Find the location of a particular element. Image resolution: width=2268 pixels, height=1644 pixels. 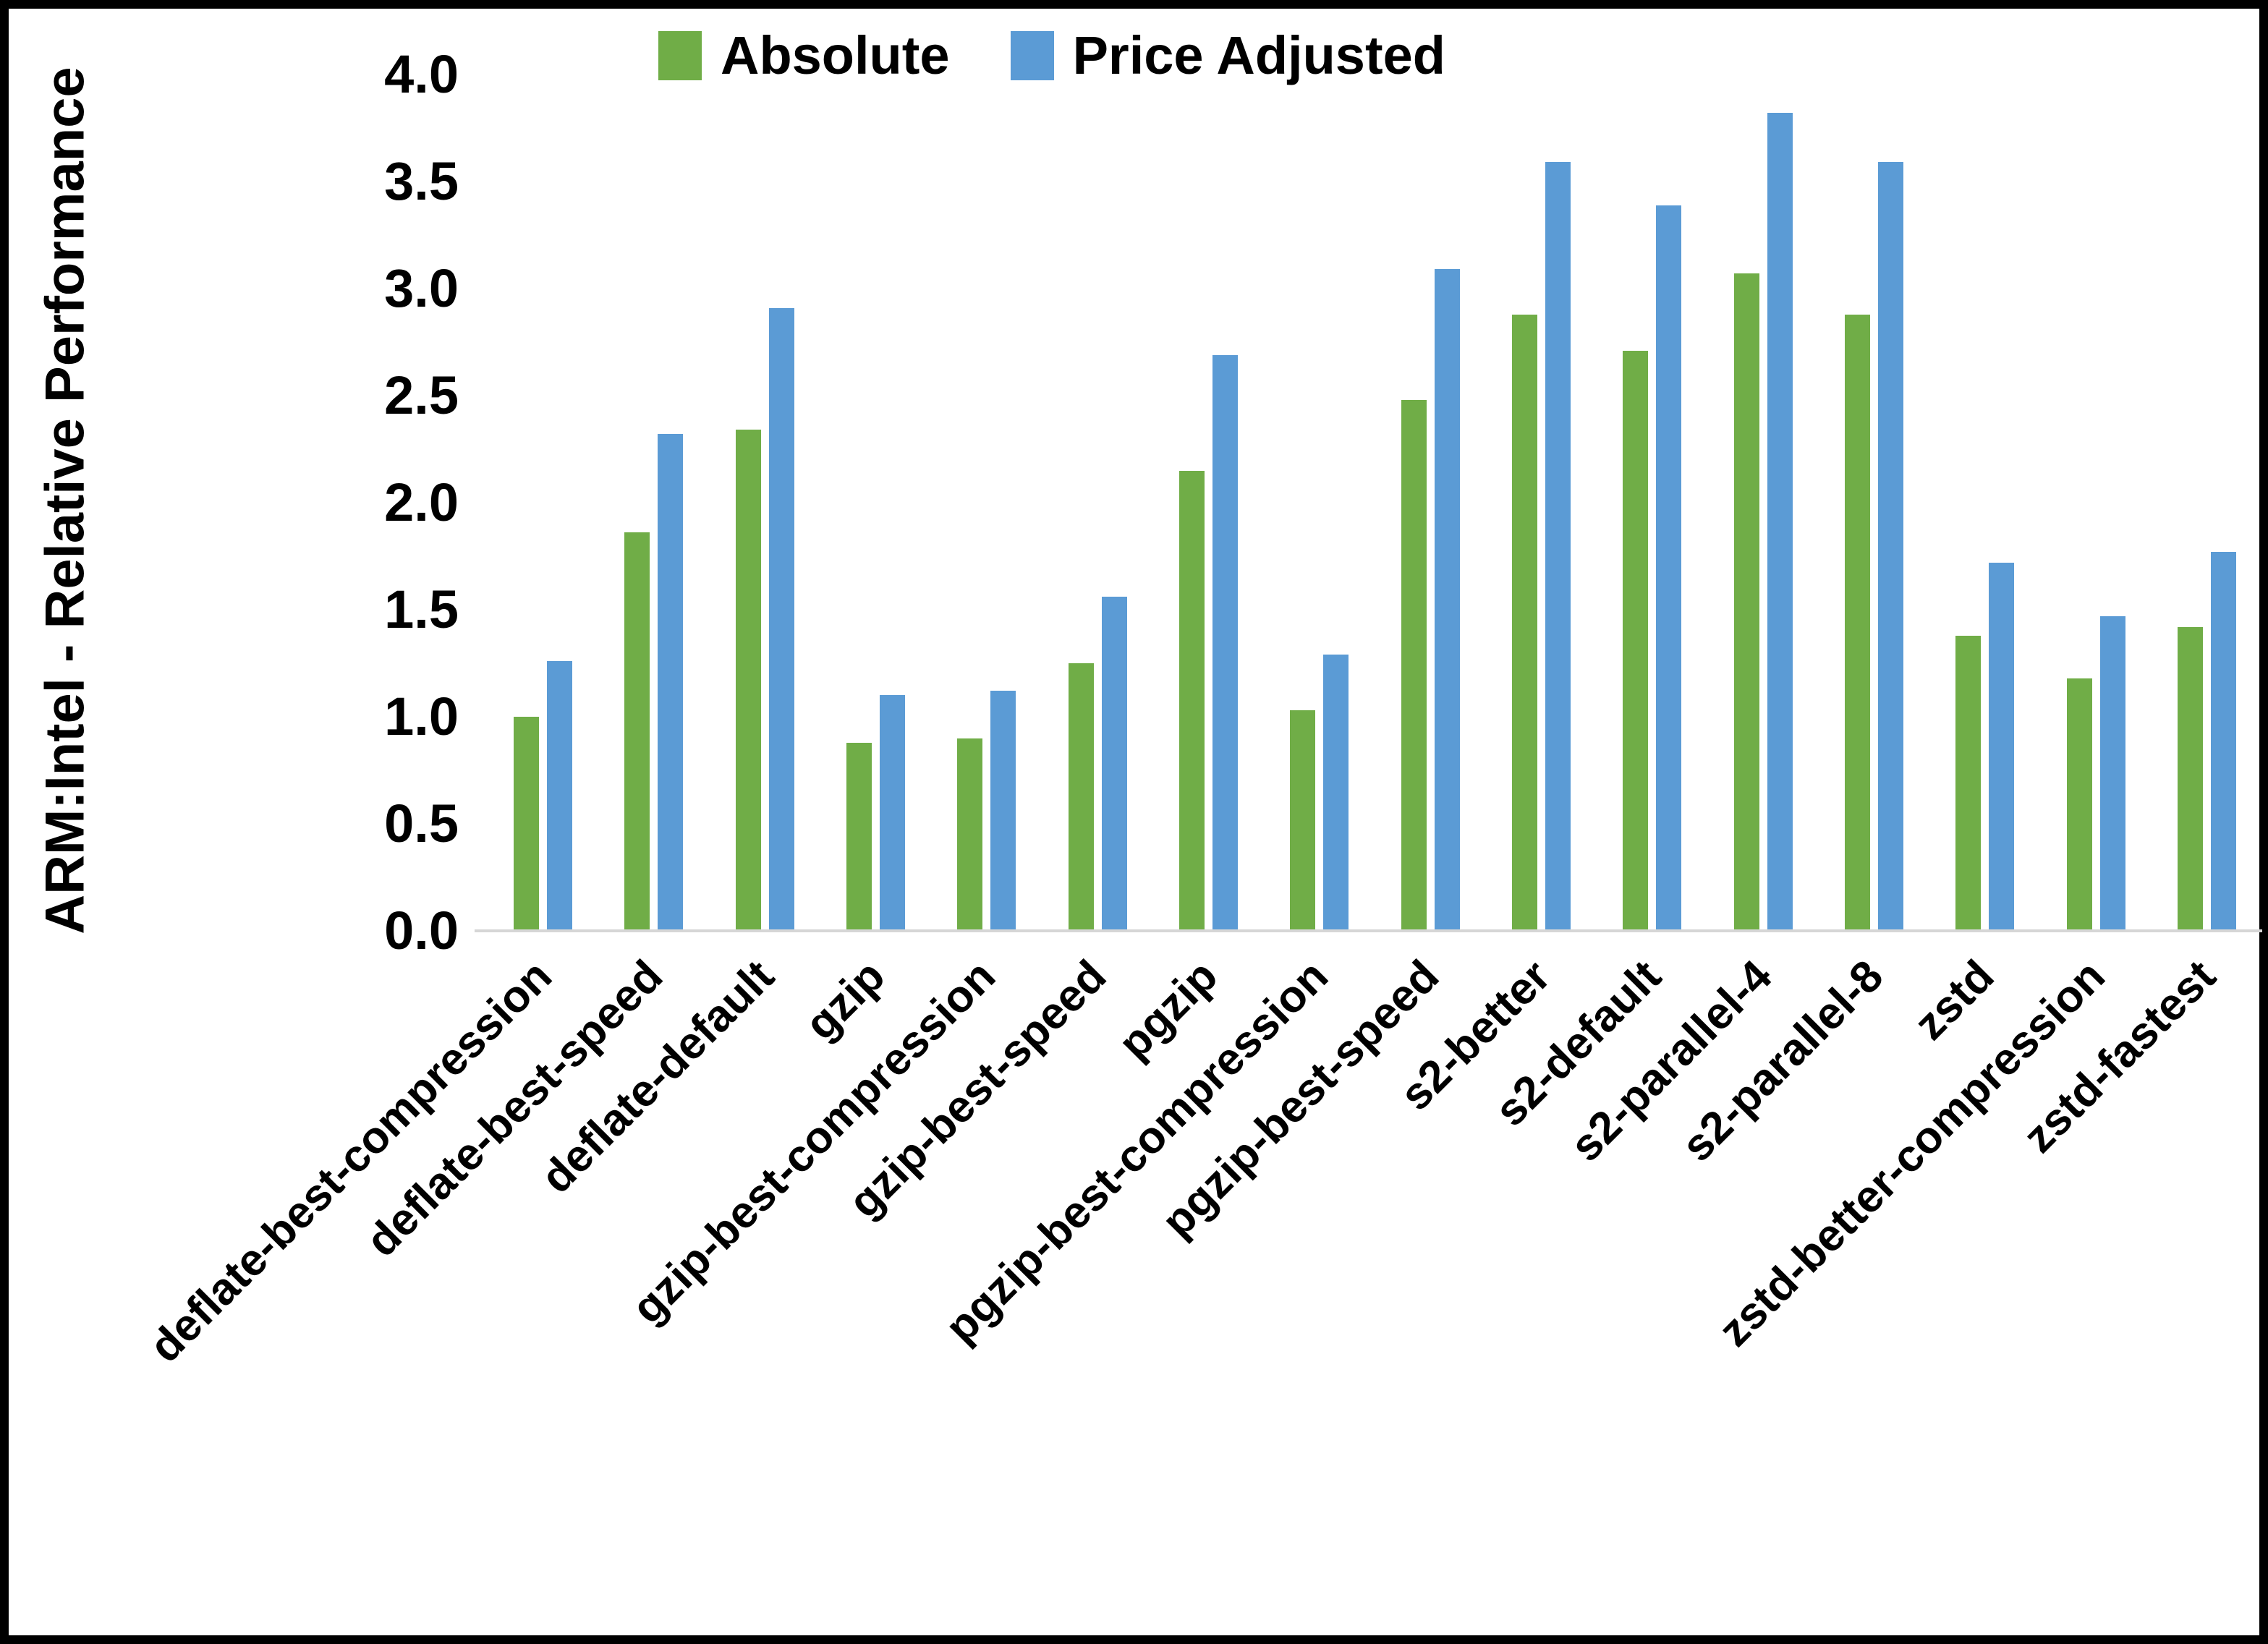

bar-group-gzip-best-speed is located at coordinates (1097, 502).